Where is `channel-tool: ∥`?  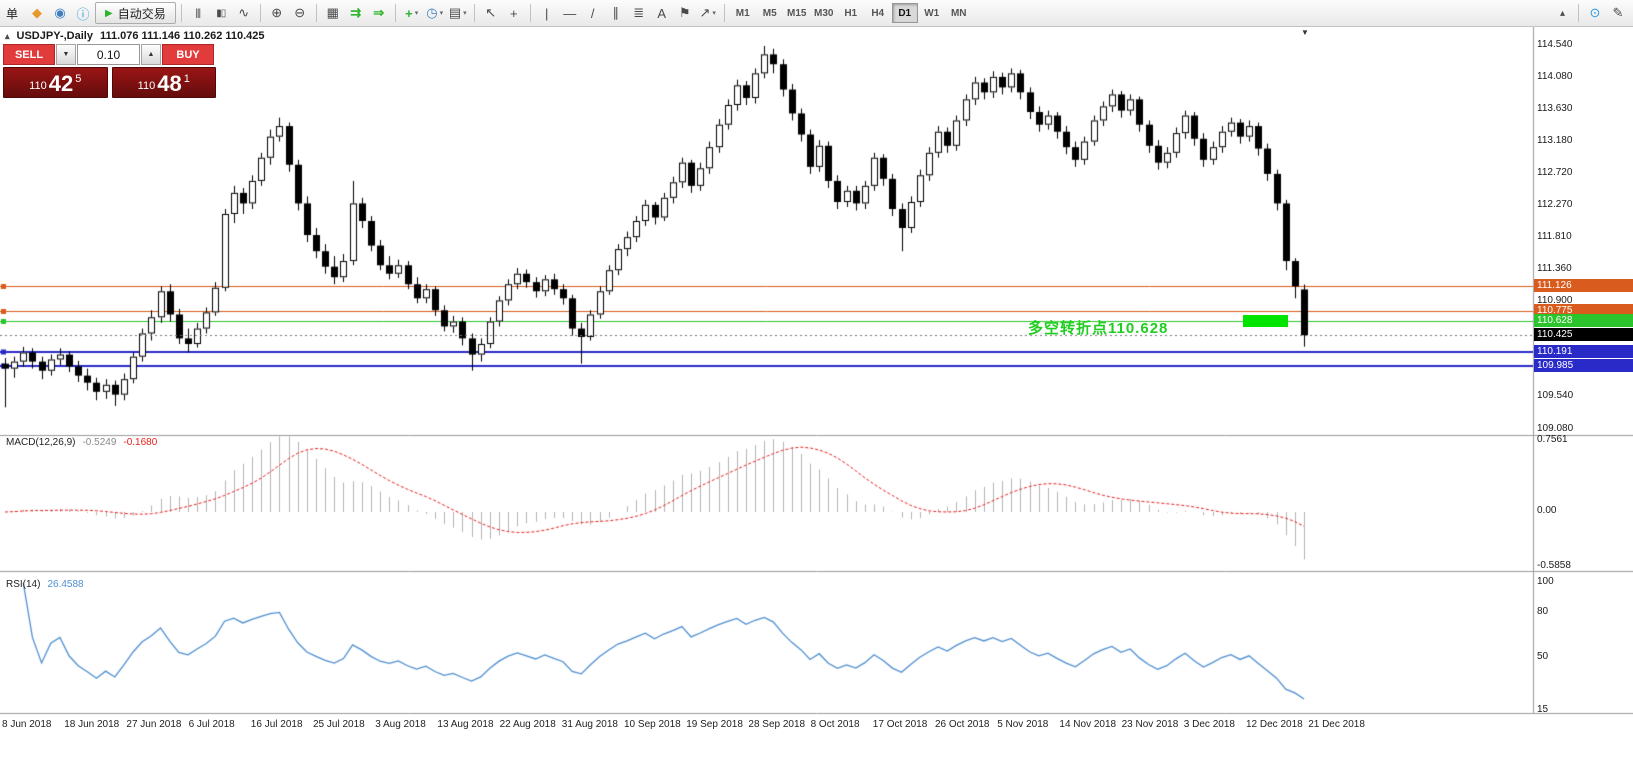 channel-tool: ∥ is located at coordinates (615, 12).